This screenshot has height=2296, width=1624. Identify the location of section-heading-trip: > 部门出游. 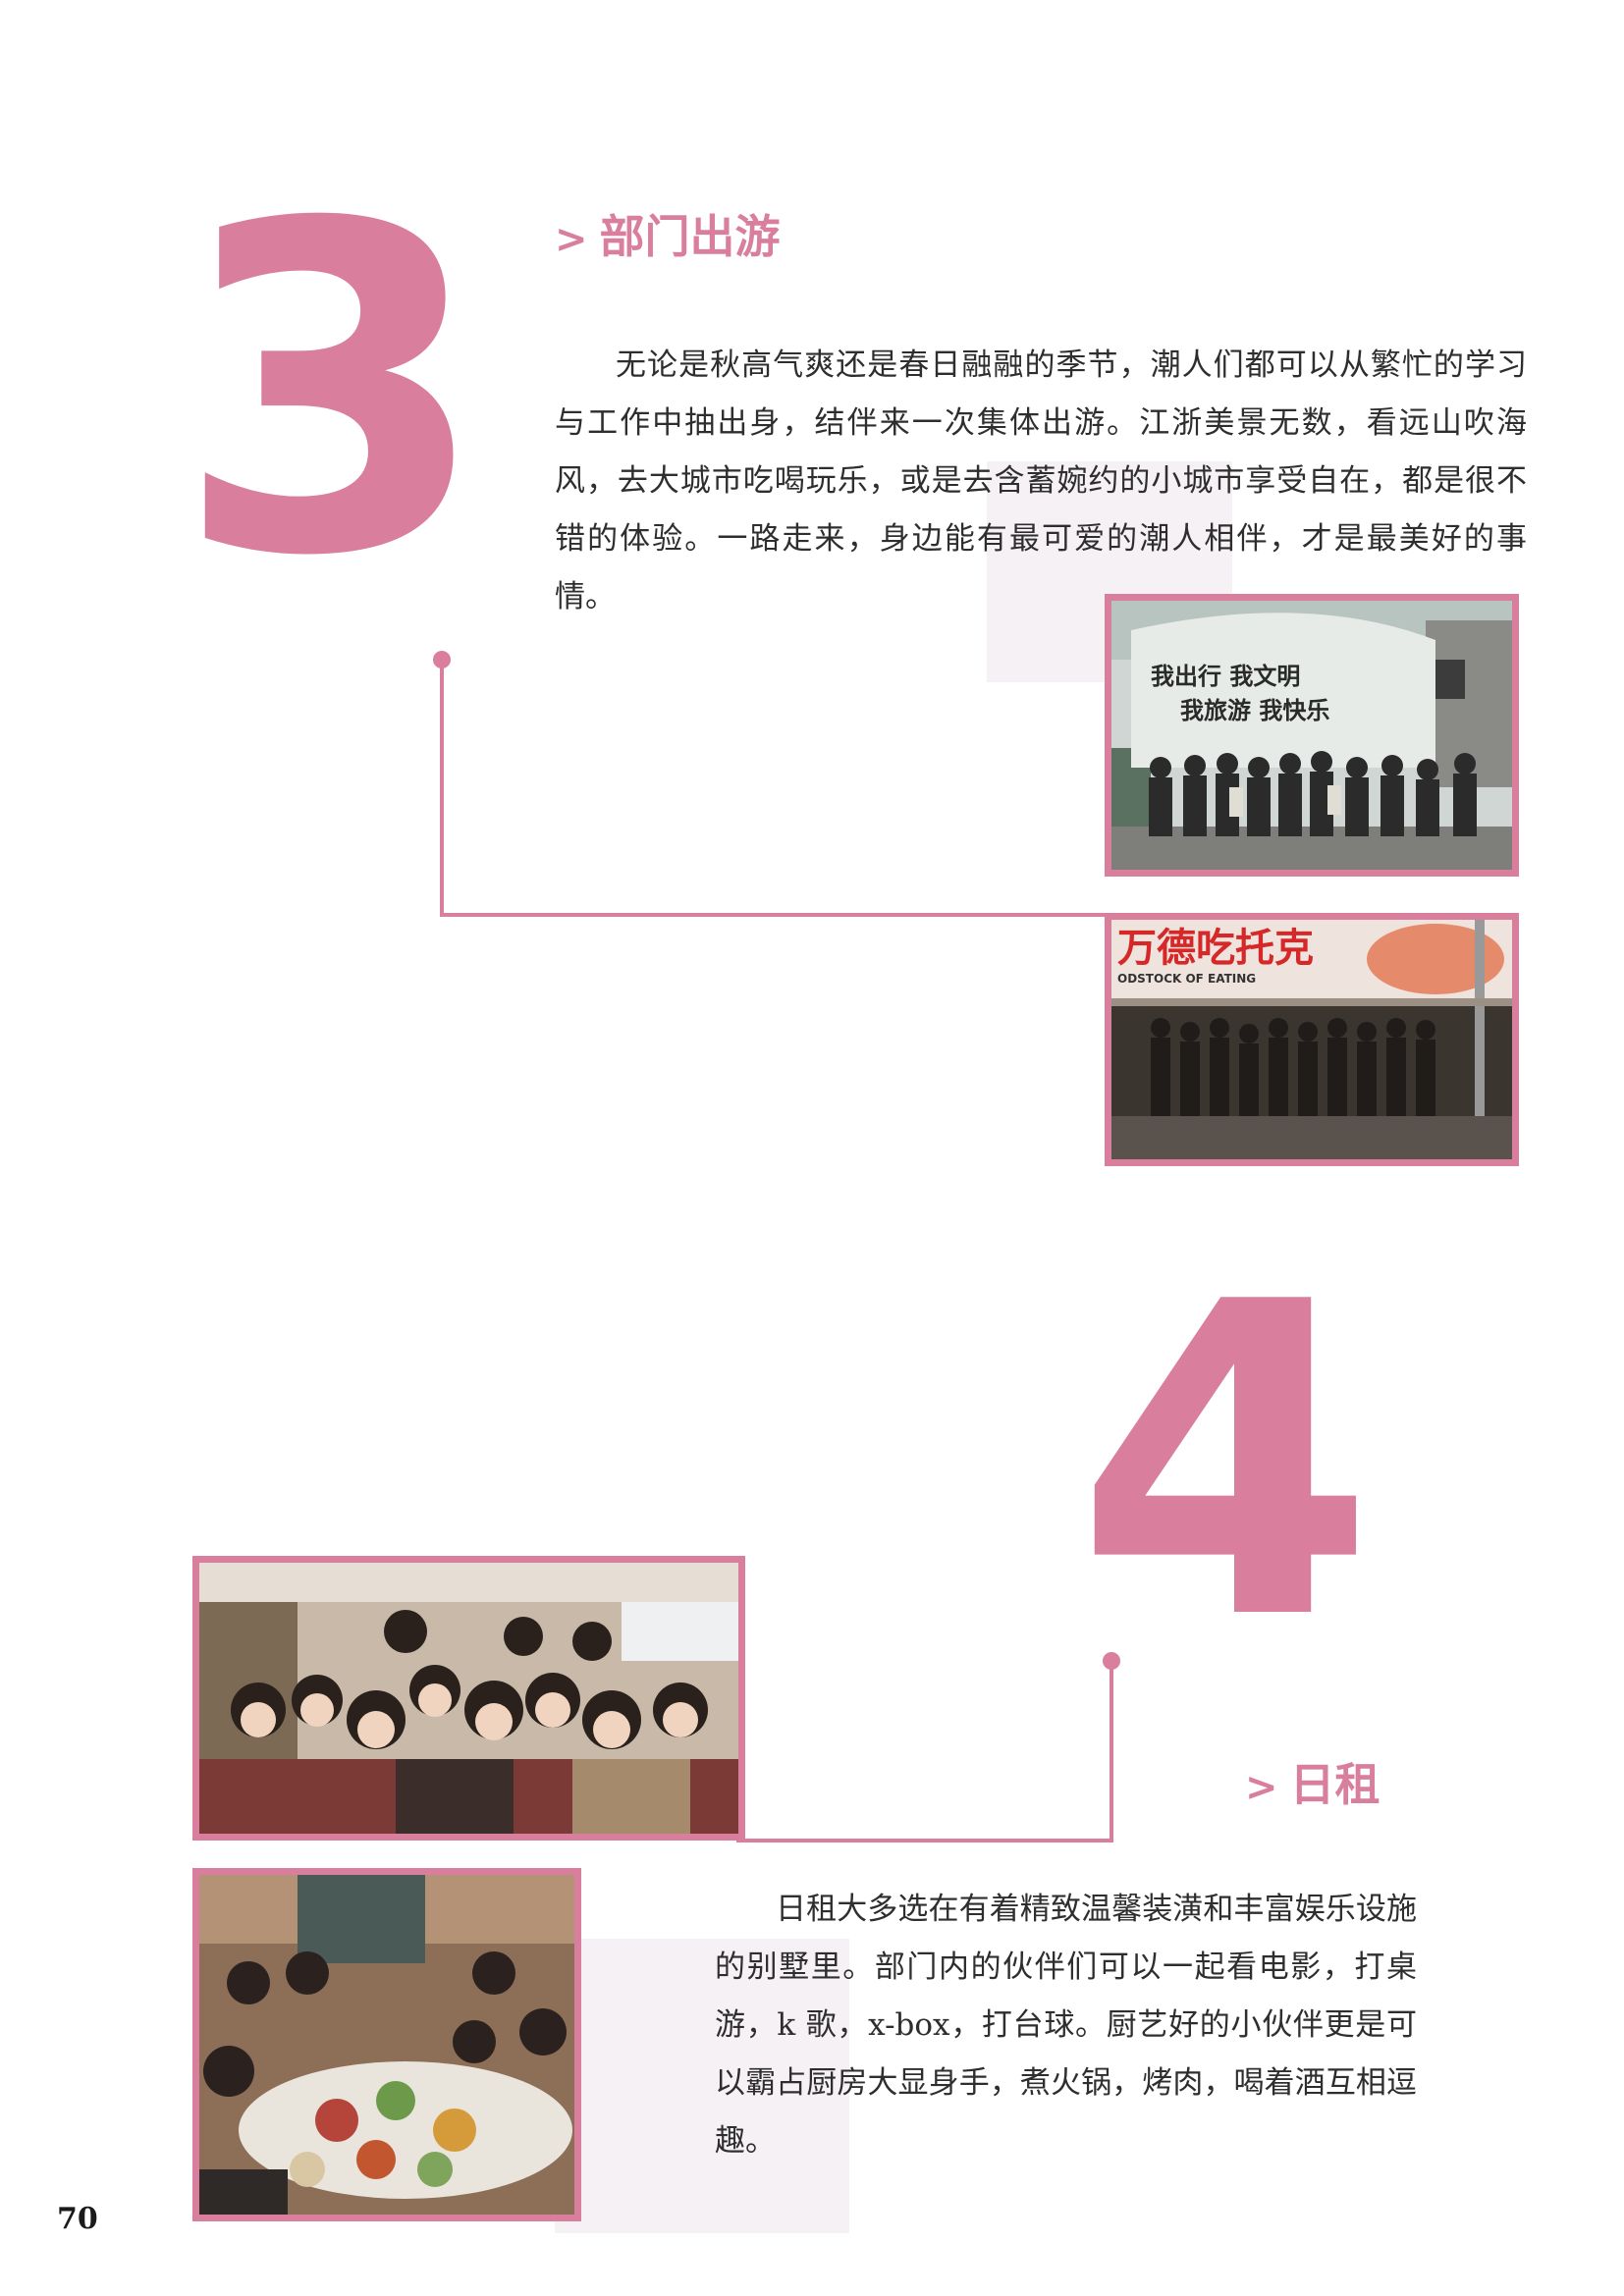
(668, 233).